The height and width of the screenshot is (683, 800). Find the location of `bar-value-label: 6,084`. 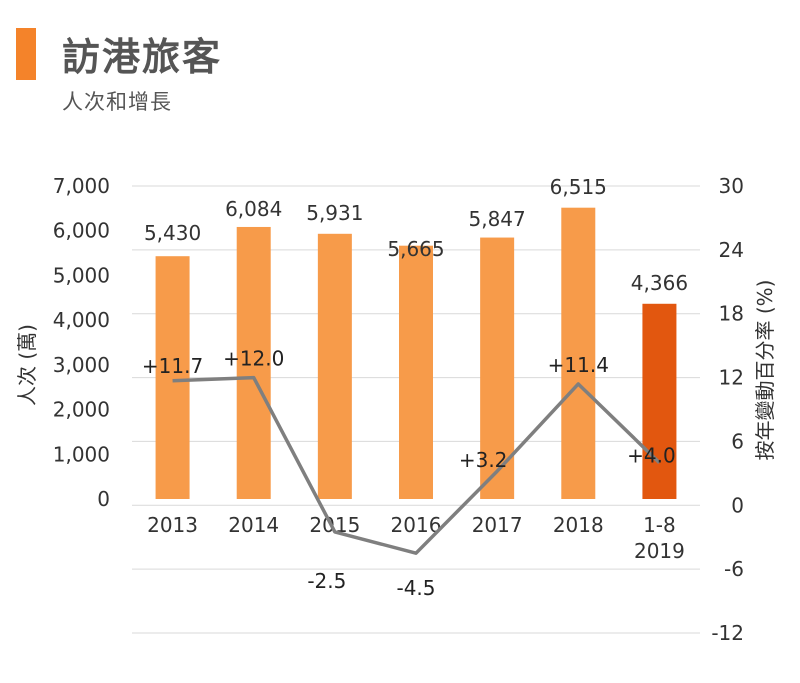

bar-value-label: 6,084 is located at coordinates (253, 209).